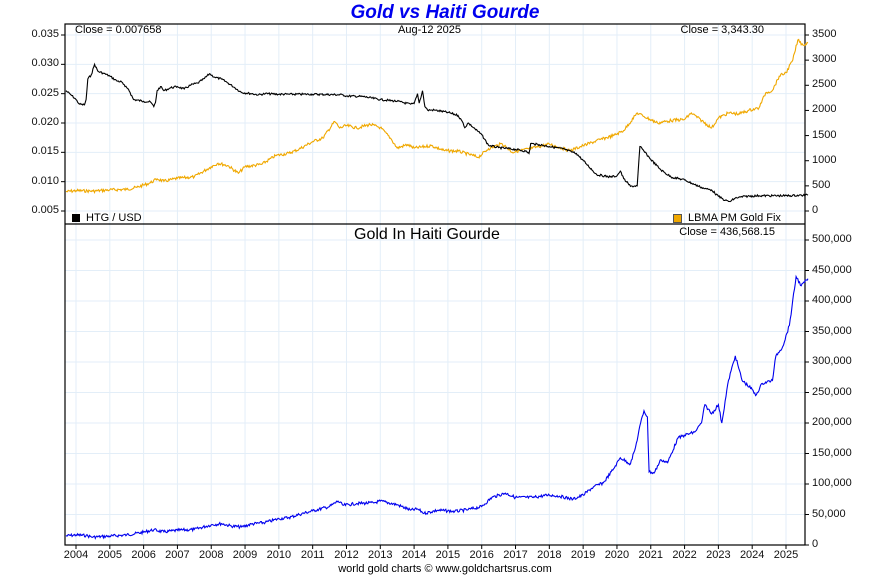 This screenshot has height=575, width=890. Describe the element at coordinates (445, 12) in the screenshot. I see `chart-title: Gold vs Haiti Gourde` at that location.